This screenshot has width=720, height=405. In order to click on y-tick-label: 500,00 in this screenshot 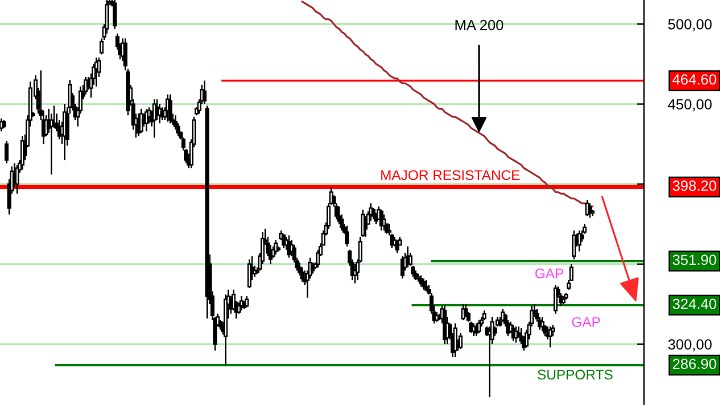, I will do `click(690, 25)`.